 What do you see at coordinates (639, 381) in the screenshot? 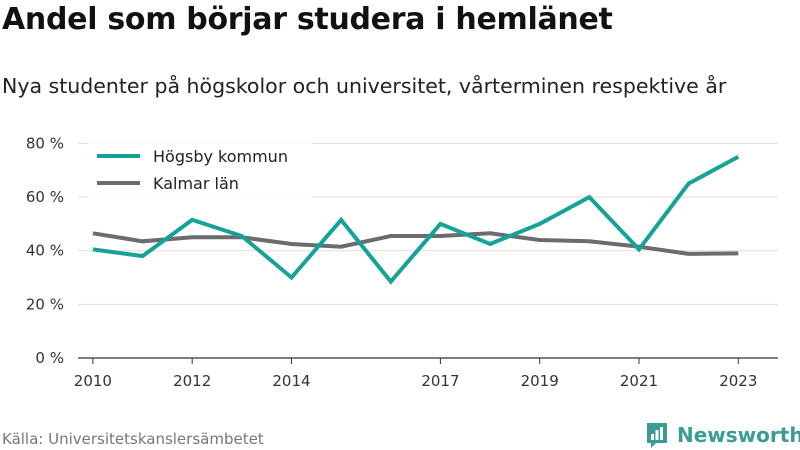
I see `x-tick-label: 2021` at bounding box center [639, 381].